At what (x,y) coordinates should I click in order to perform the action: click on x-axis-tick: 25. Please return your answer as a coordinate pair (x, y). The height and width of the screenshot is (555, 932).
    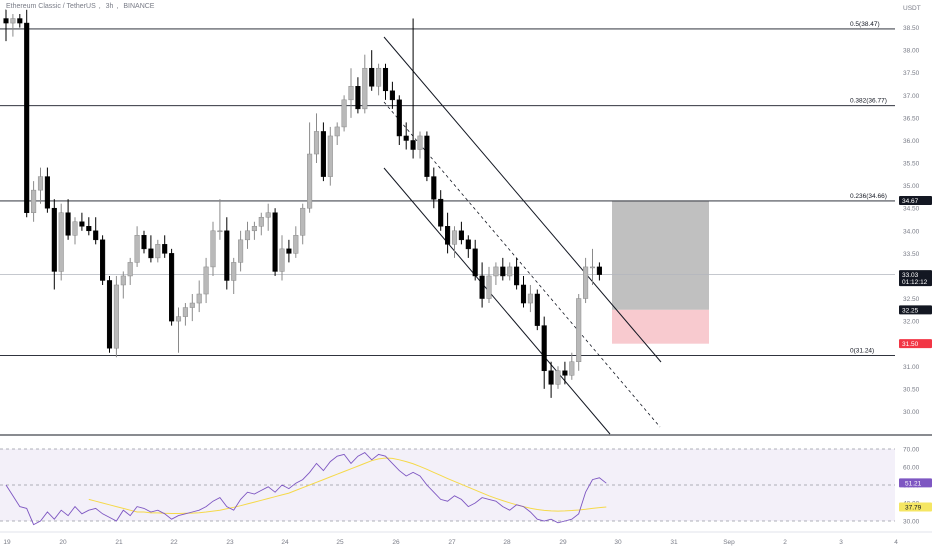
    Looking at the image, I should click on (340, 542).